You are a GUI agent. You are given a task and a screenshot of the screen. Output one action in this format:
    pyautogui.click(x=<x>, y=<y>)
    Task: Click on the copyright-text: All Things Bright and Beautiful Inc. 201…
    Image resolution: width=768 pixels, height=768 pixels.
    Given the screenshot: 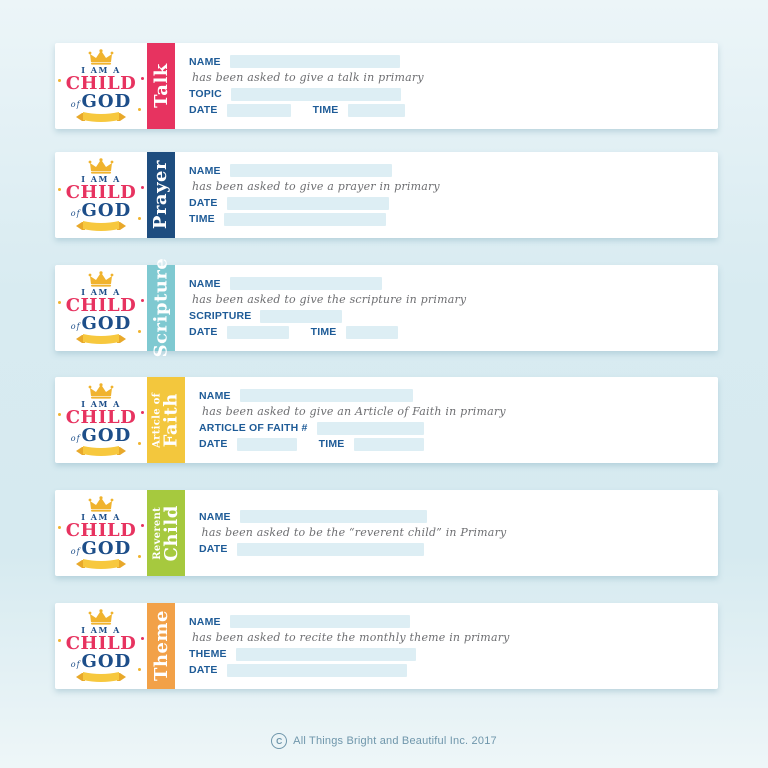 What is the action you would take?
    pyautogui.click(x=395, y=741)
    